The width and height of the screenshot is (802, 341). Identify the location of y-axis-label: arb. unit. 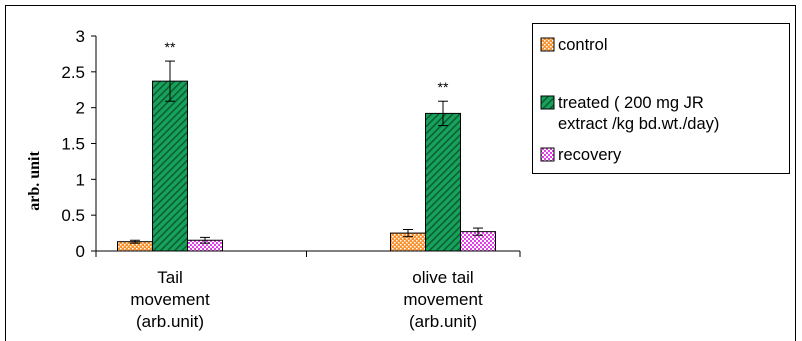
(34, 181).